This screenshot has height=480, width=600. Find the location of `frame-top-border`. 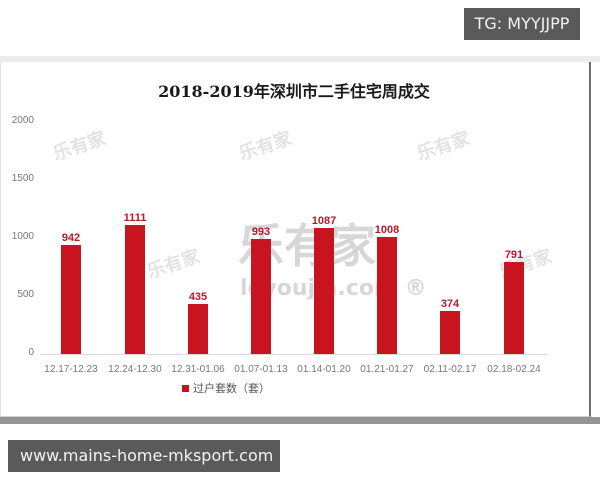

frame-top-border is located at coordinates (300, 59).